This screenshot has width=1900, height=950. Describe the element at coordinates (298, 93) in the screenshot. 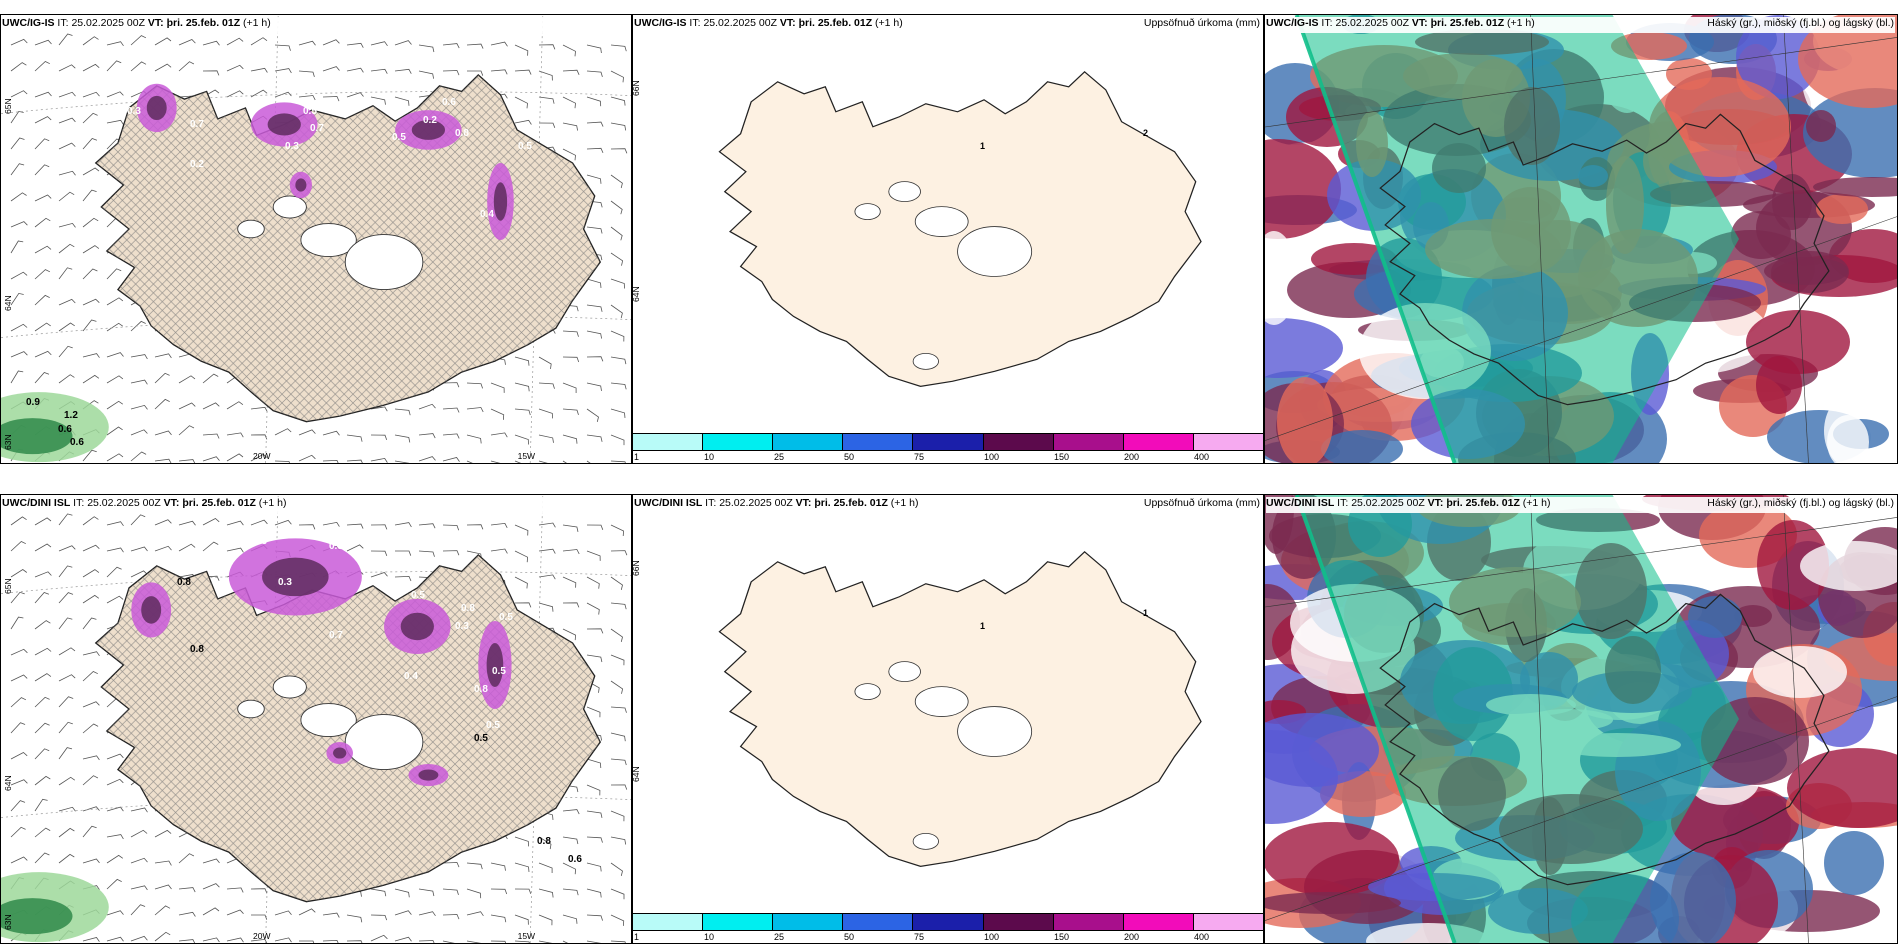

I see `precip-value-label: 0.4` at that location.